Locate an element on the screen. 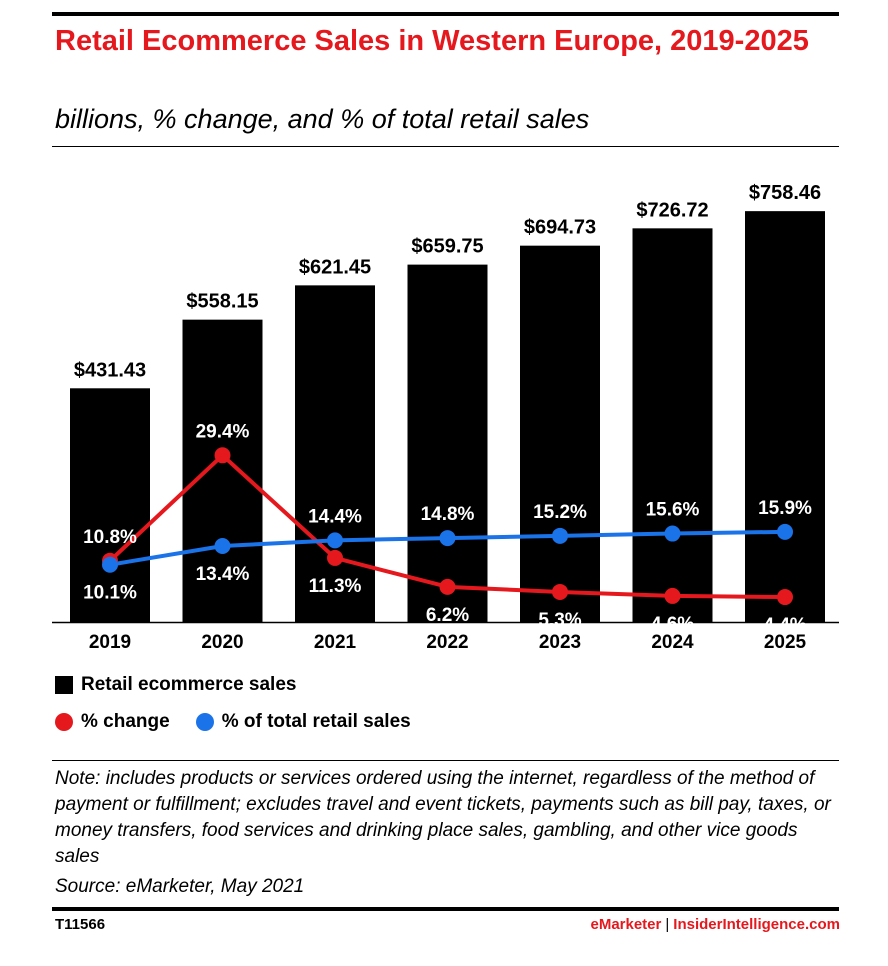 Image resolution: width=888 pixels, height=966 pixels. legend-label-bar: Retail ecommerce sales is located at coordinates (189, 684).